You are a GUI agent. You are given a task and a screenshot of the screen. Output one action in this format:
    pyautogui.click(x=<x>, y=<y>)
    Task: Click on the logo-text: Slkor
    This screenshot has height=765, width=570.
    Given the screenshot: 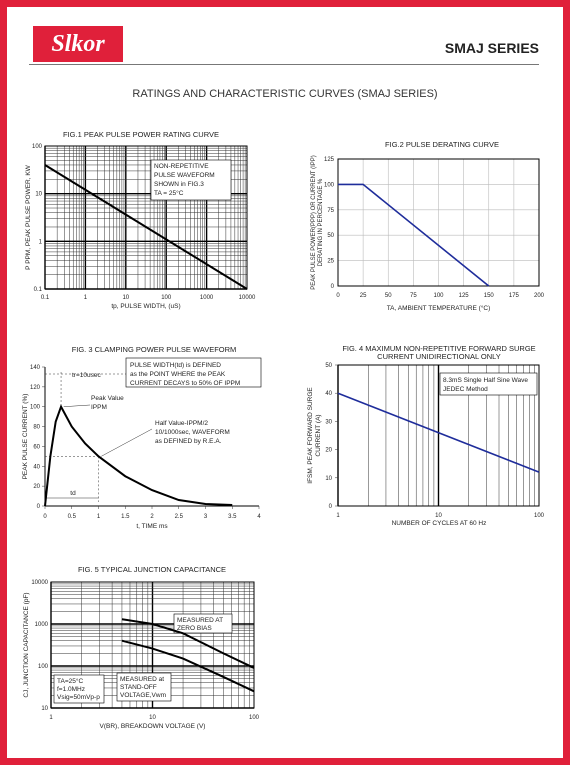 What is the action you would take?
    pyautogui.click(x=78, y=44)
    